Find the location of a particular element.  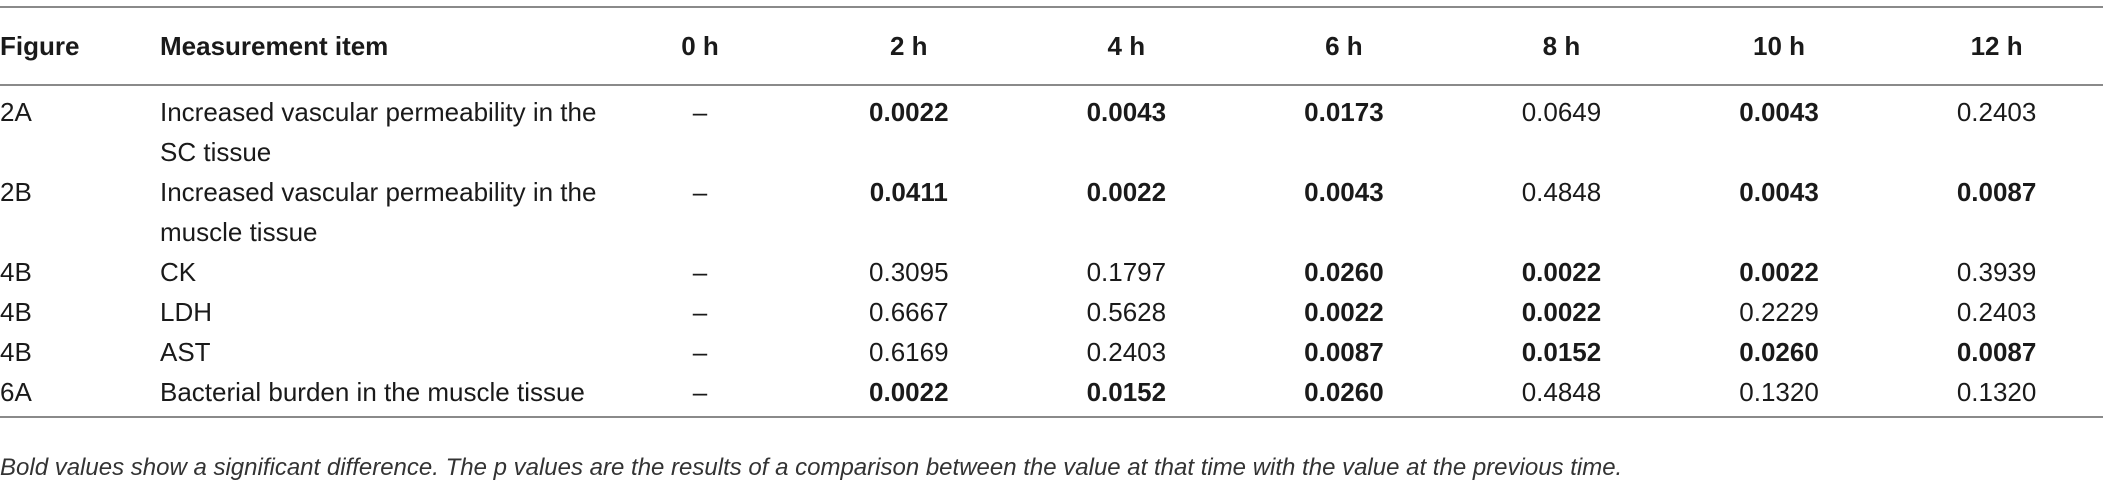

cell-p-value: 0.3939 is located at coordinates (1996, 272).